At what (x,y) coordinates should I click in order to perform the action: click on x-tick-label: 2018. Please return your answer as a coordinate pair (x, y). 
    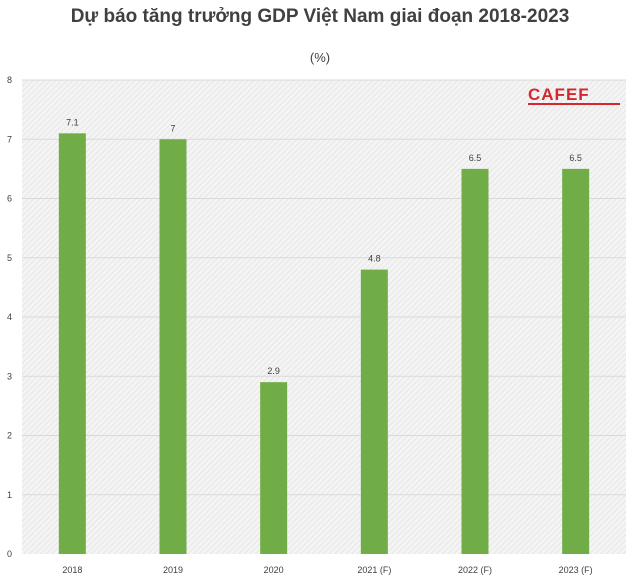
    Looking at the image, I should click on (72, 570).